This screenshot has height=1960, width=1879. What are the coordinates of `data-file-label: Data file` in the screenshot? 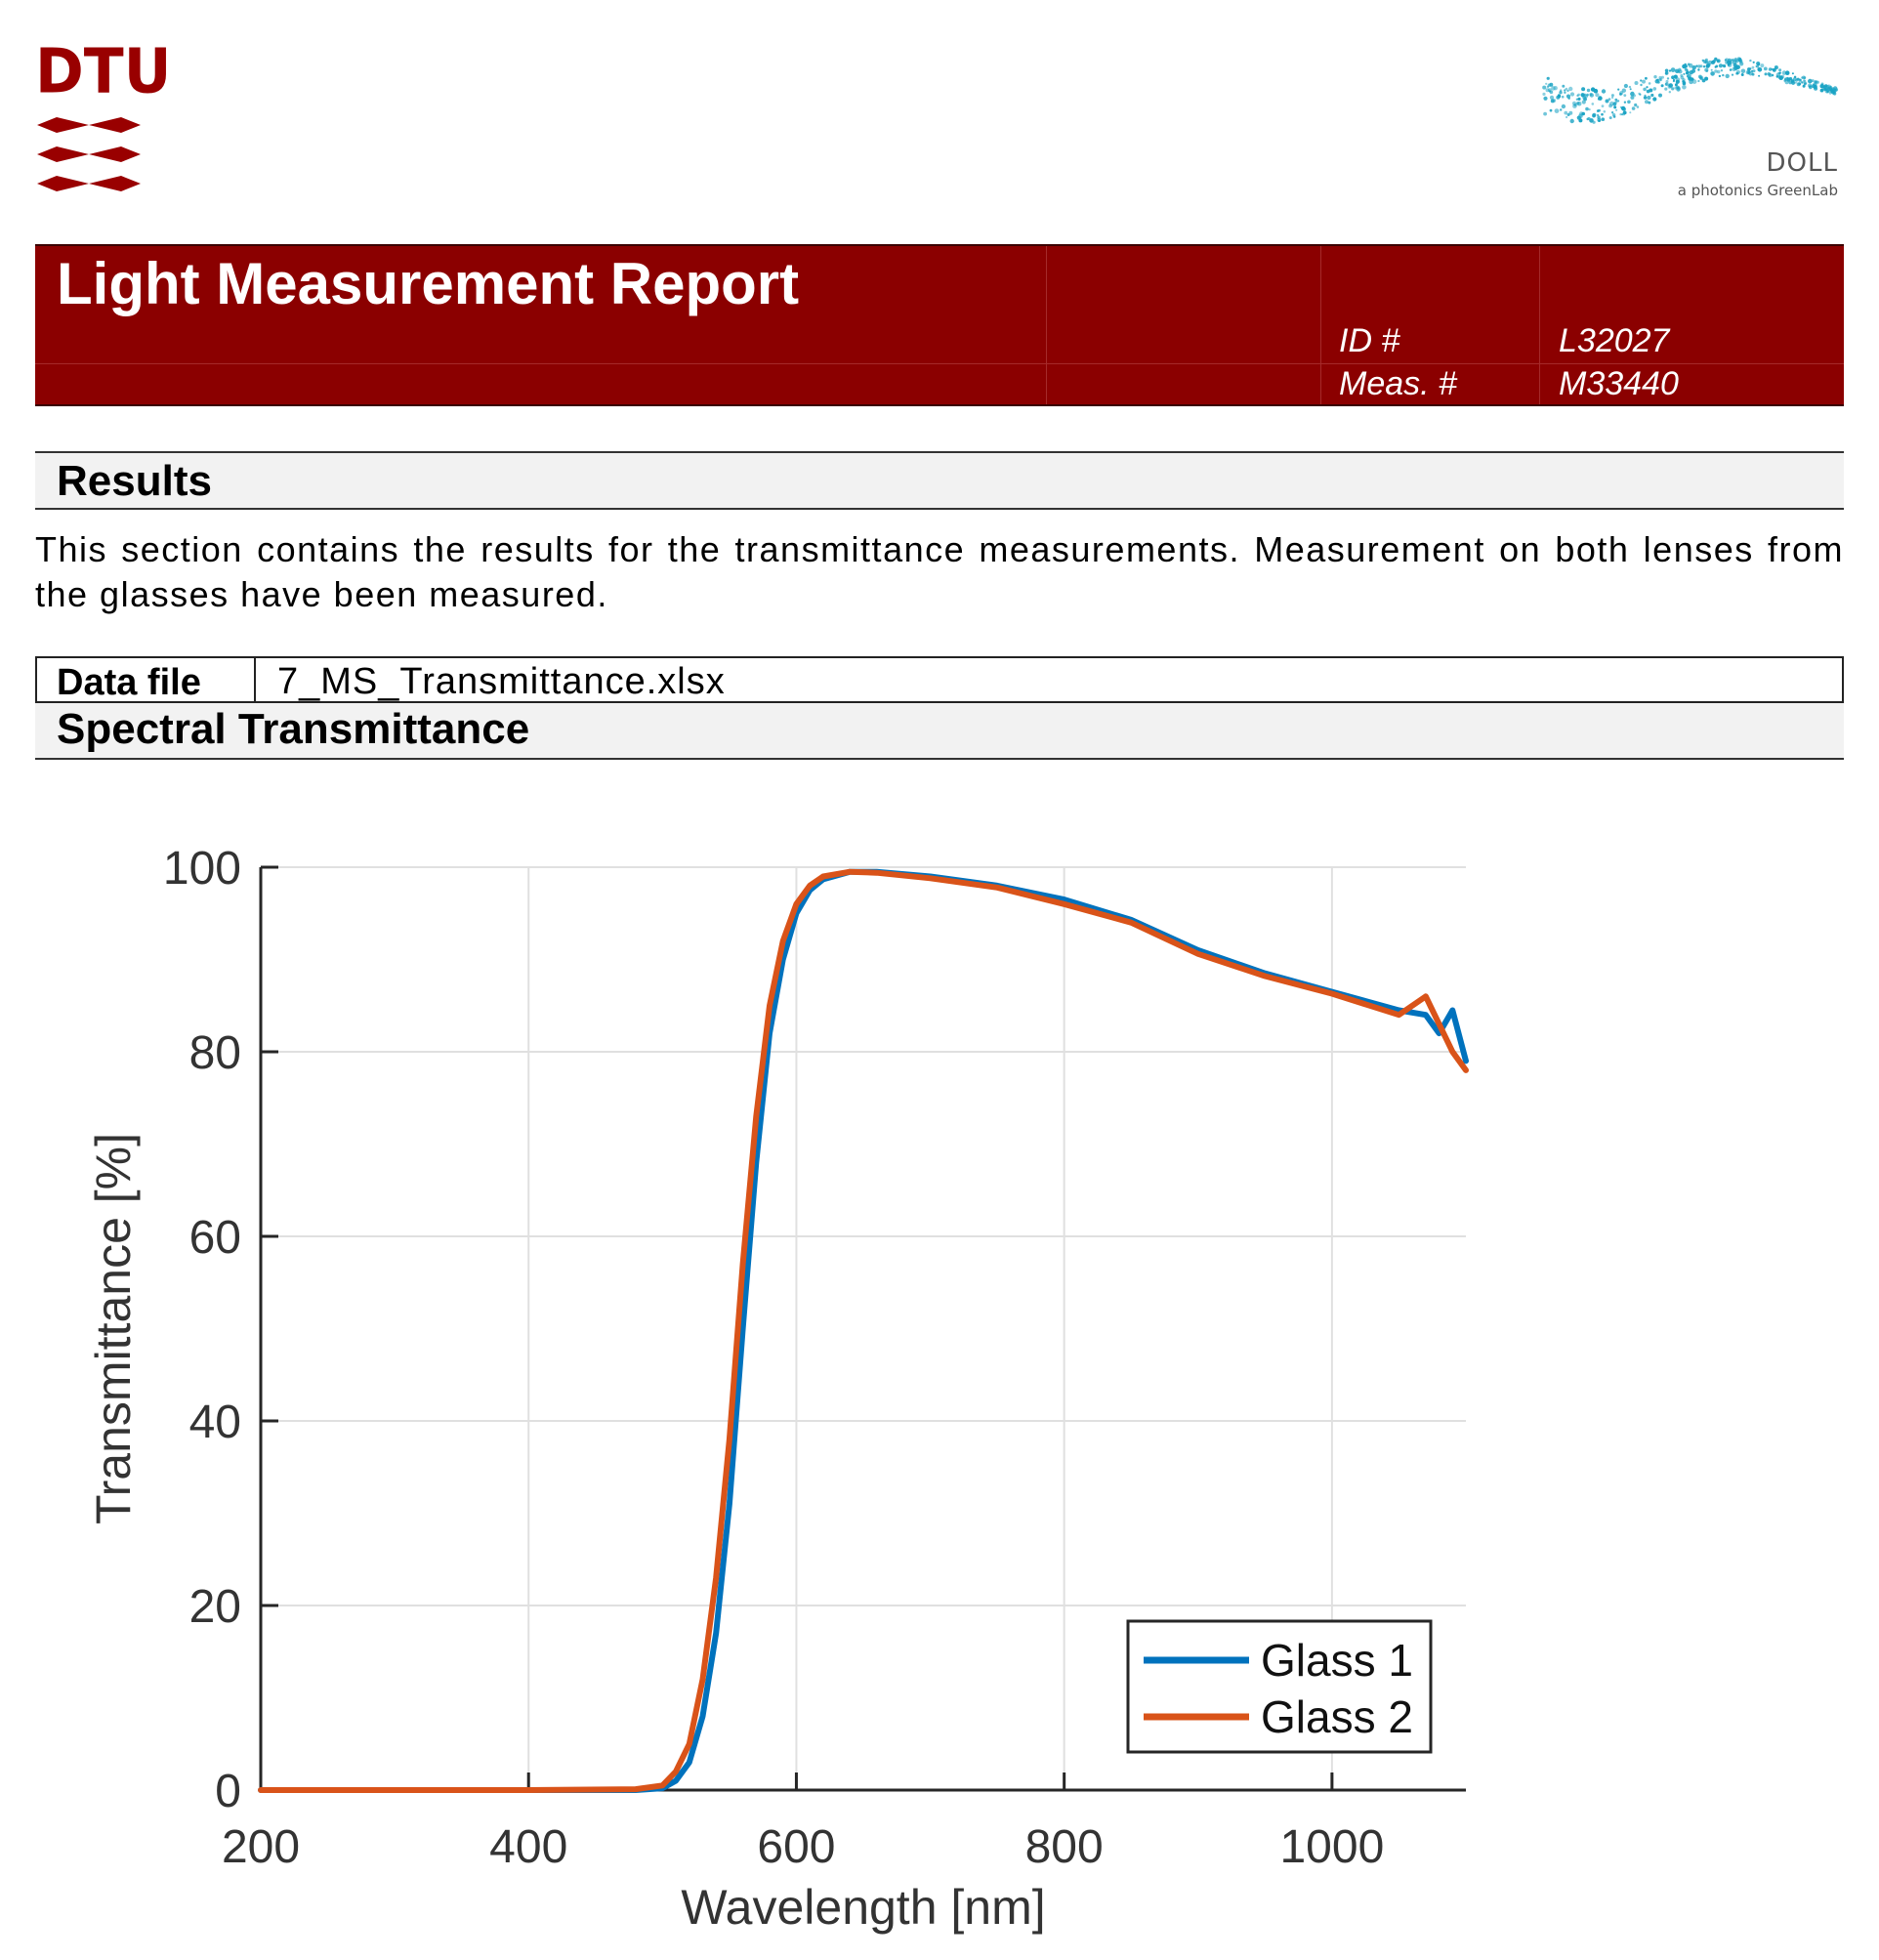 It's located at (129, 682).